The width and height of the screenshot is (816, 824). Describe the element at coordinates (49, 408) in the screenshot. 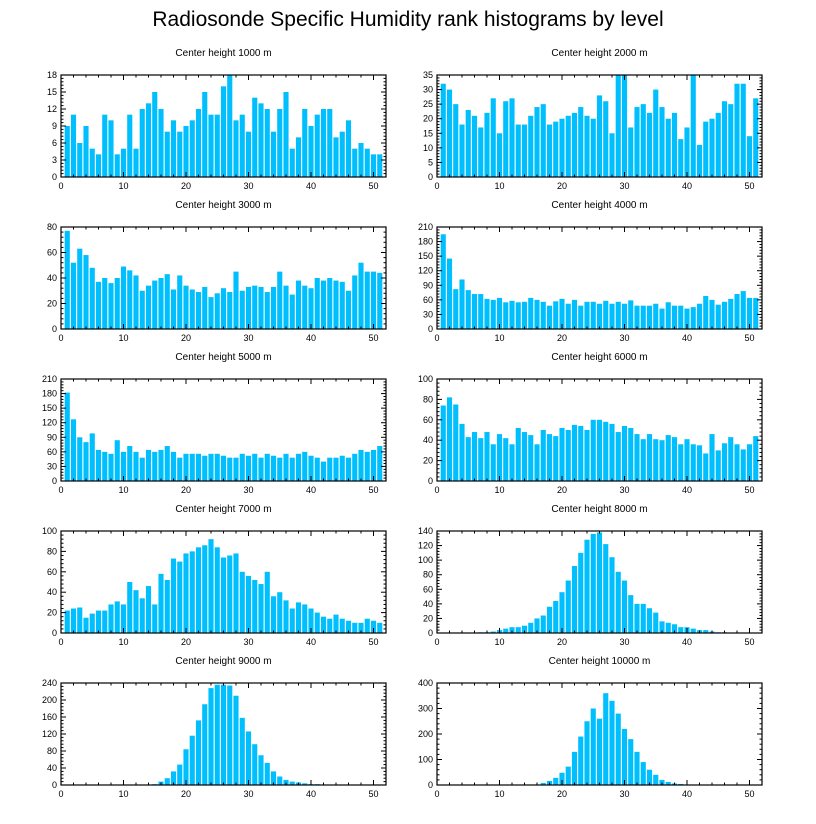

I see `y-tick-label: 150` at that location.